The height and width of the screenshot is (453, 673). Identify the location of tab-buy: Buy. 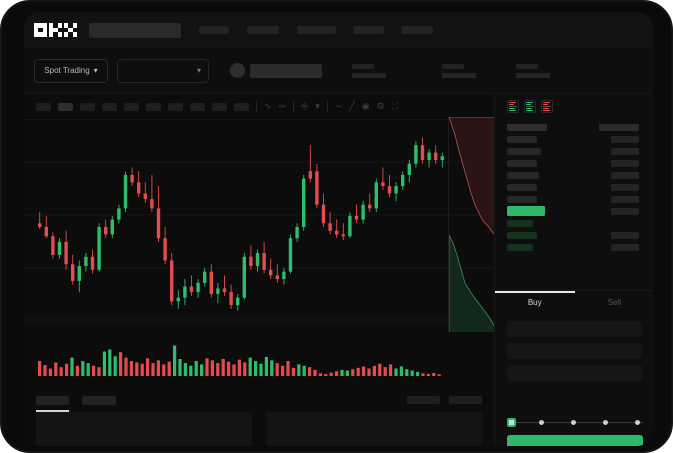
(535, 302).